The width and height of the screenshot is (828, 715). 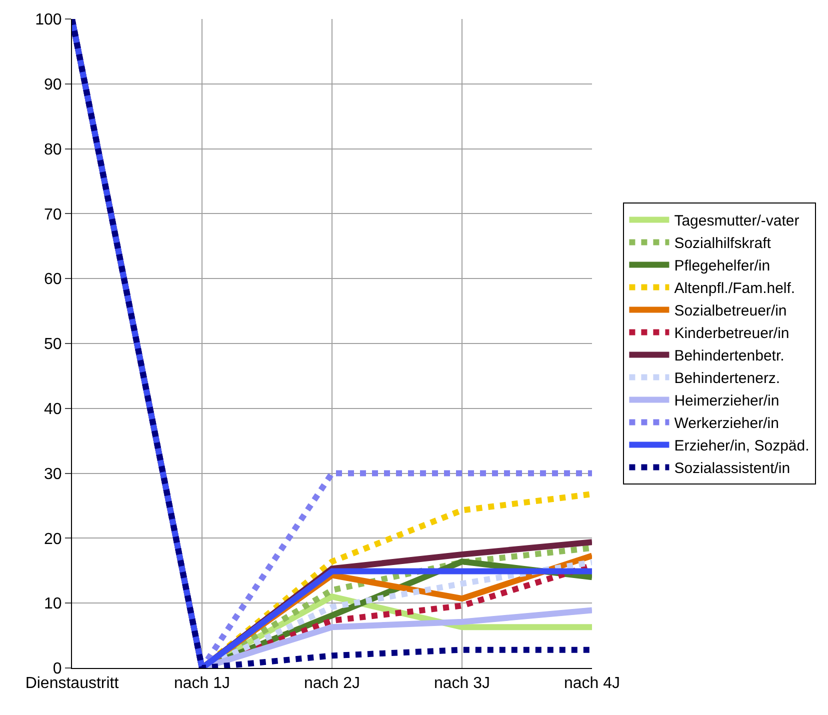 I want to click on y-tick-label: 10, so click(x=53, y=604).